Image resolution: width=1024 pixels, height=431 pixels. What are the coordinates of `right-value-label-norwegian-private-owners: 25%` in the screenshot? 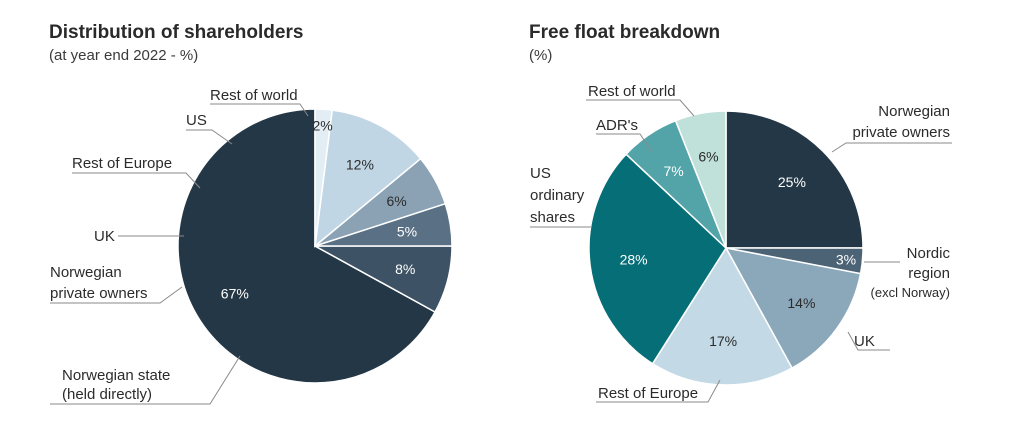 It's located at (792, 182).